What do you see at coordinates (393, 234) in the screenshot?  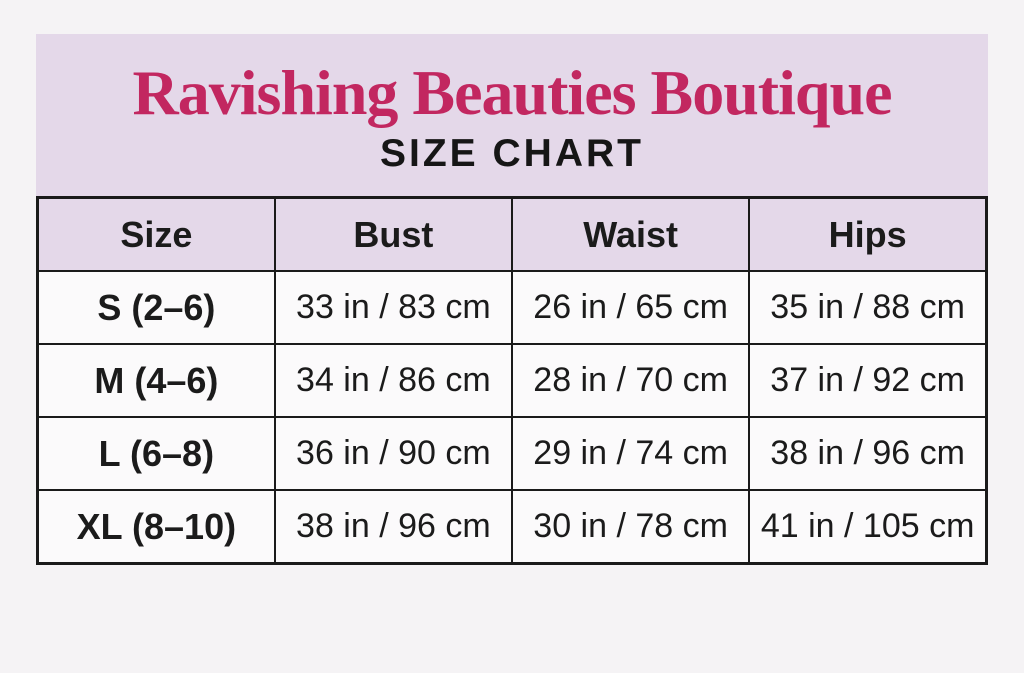 I see `column-header-bust: Bust` at bounding box center [393, 234].